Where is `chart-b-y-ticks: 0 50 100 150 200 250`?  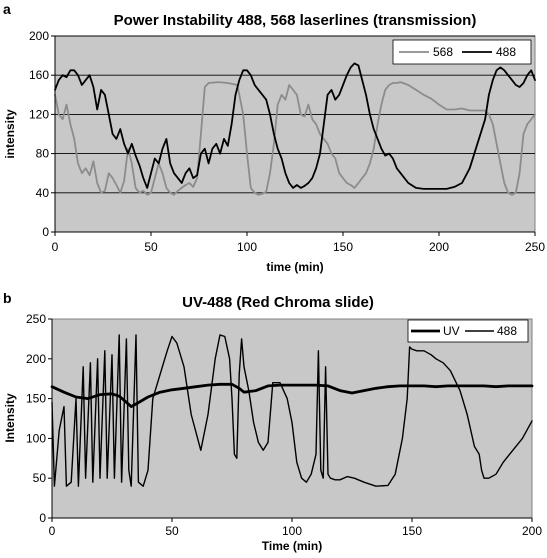 chart-b-y-ticks: 0 50 100 150 200 250 is located at coordinates (39, 418).